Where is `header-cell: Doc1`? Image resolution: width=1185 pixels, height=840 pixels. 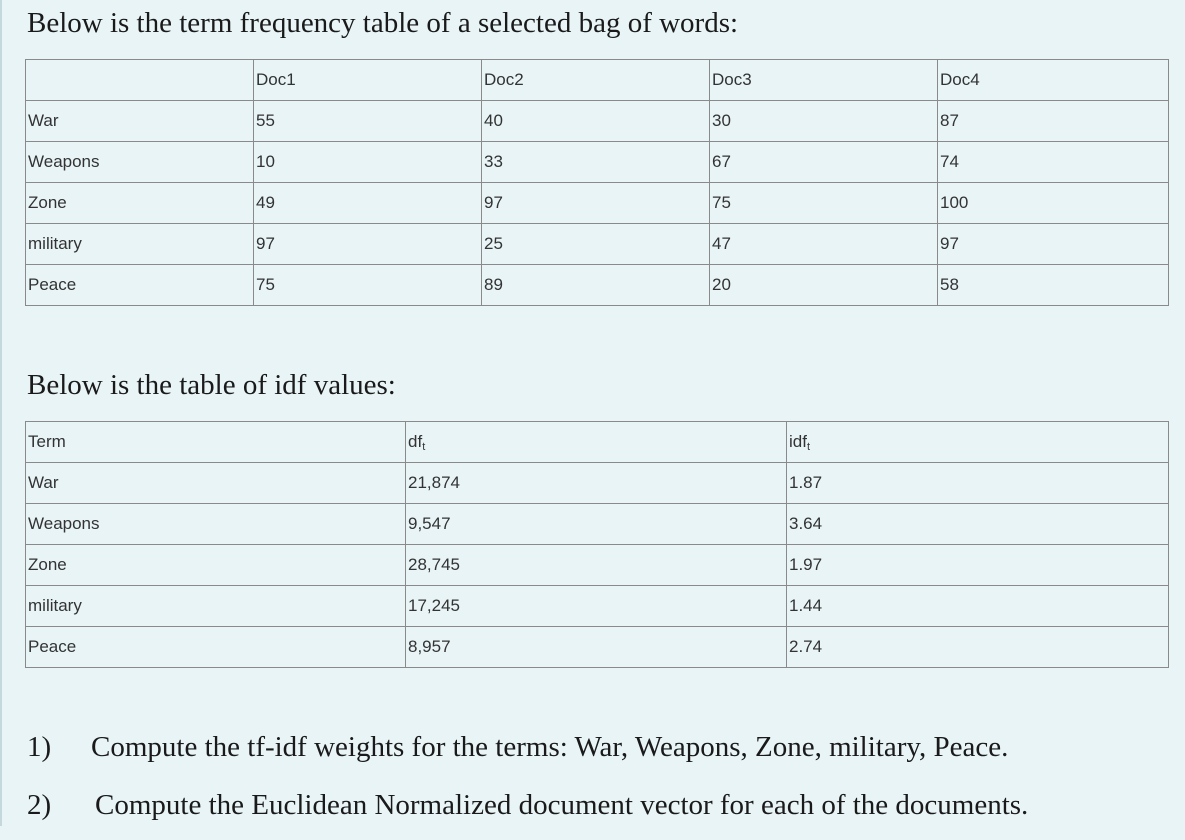
header-cell: Doc1 is located at coordinates (367, 80).